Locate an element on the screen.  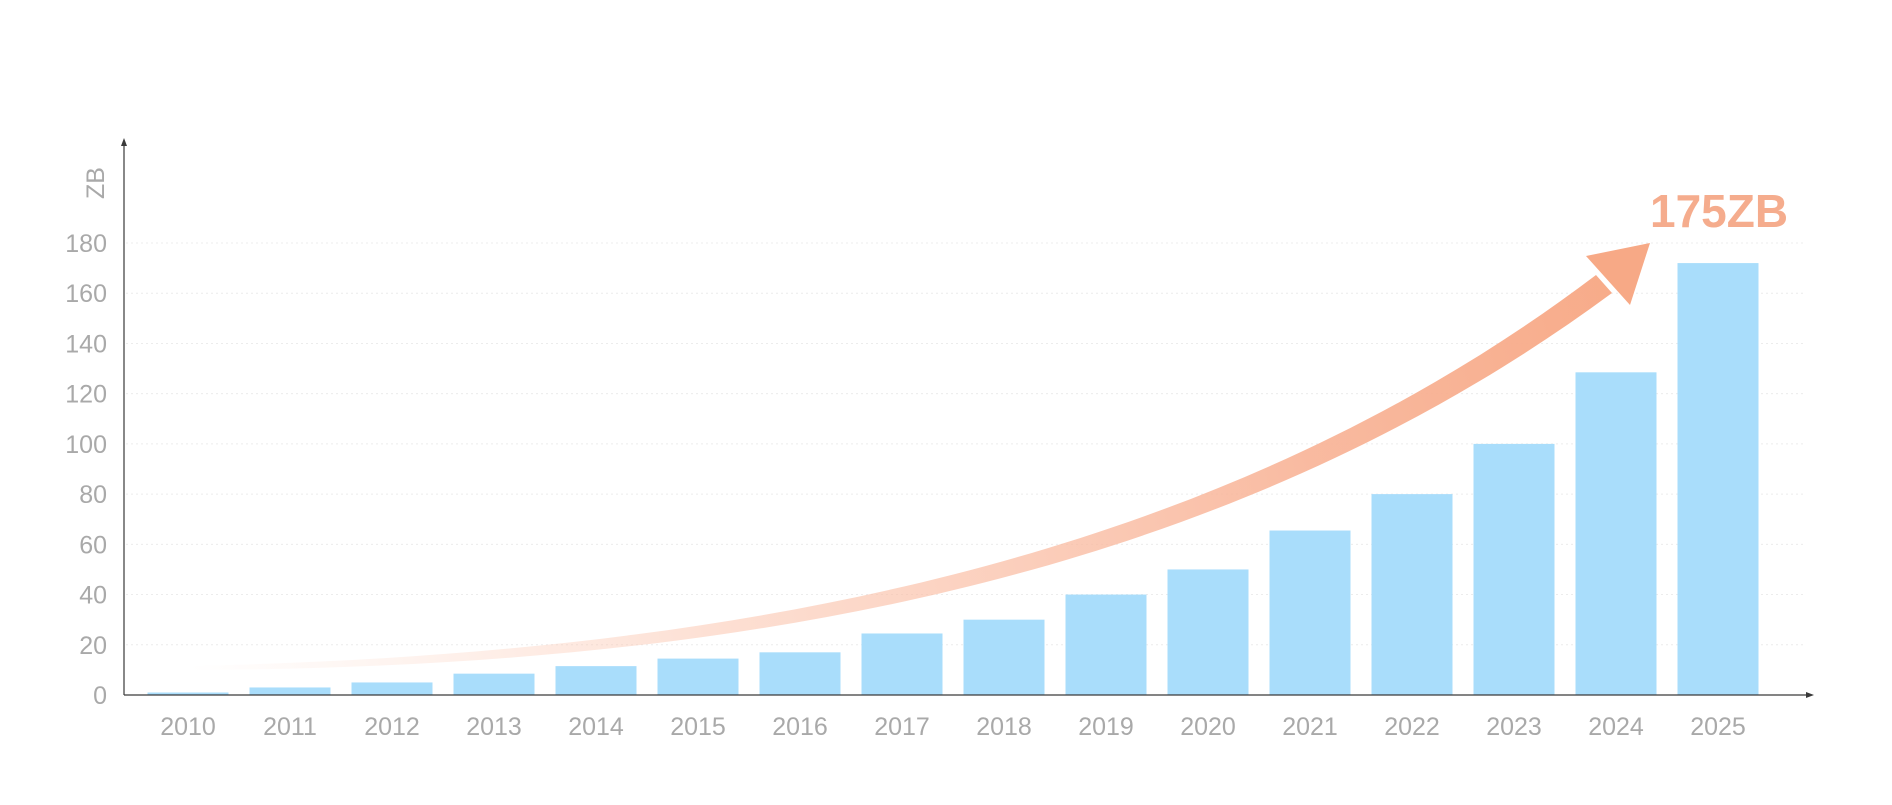
bar-2020 is located at coordinates (1208, 632).